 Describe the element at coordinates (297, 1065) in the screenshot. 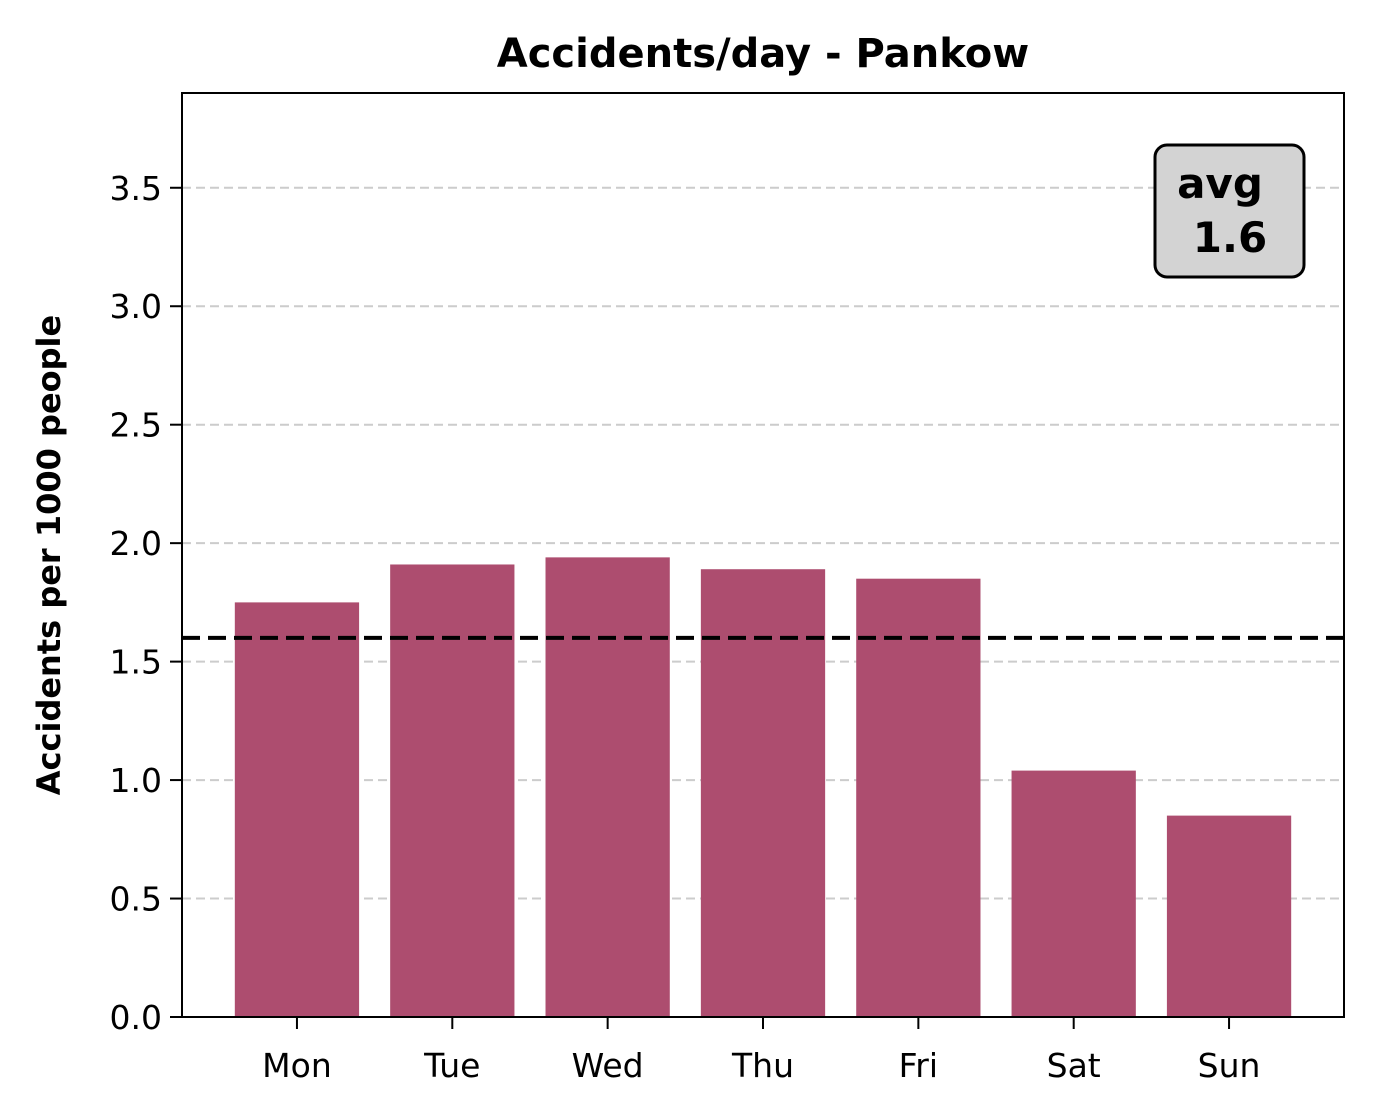

I see `x-tick-label: Mon` at that location.